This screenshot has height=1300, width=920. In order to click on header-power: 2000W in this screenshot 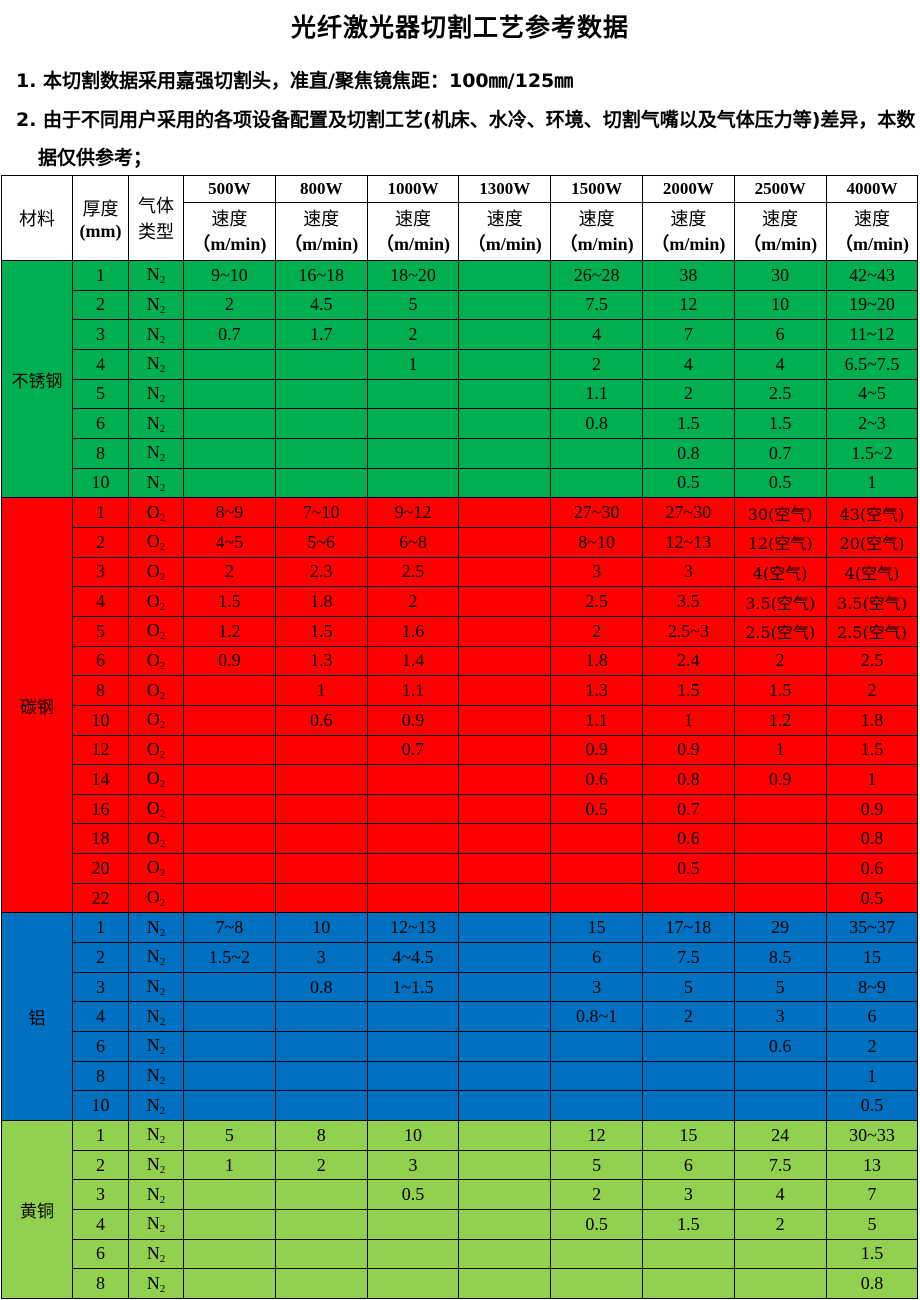, I will do `click(688, 189)`.